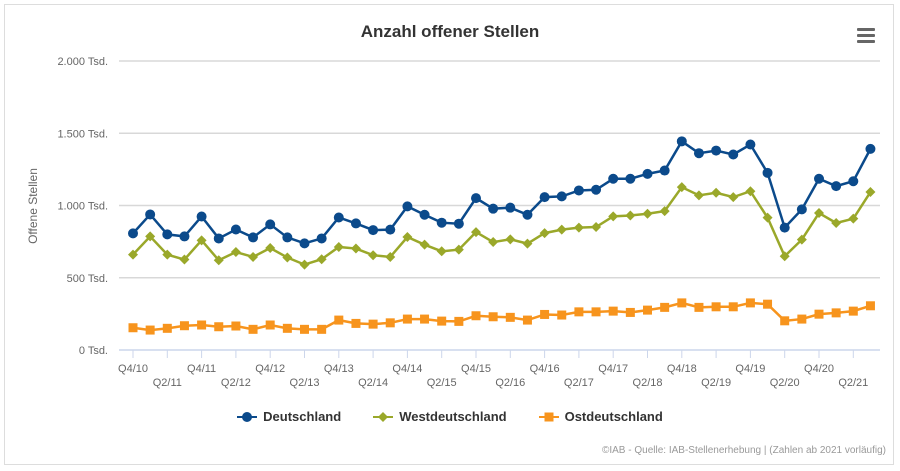  I want to click on x-tick-label: Q2/12, so click(236, 383).